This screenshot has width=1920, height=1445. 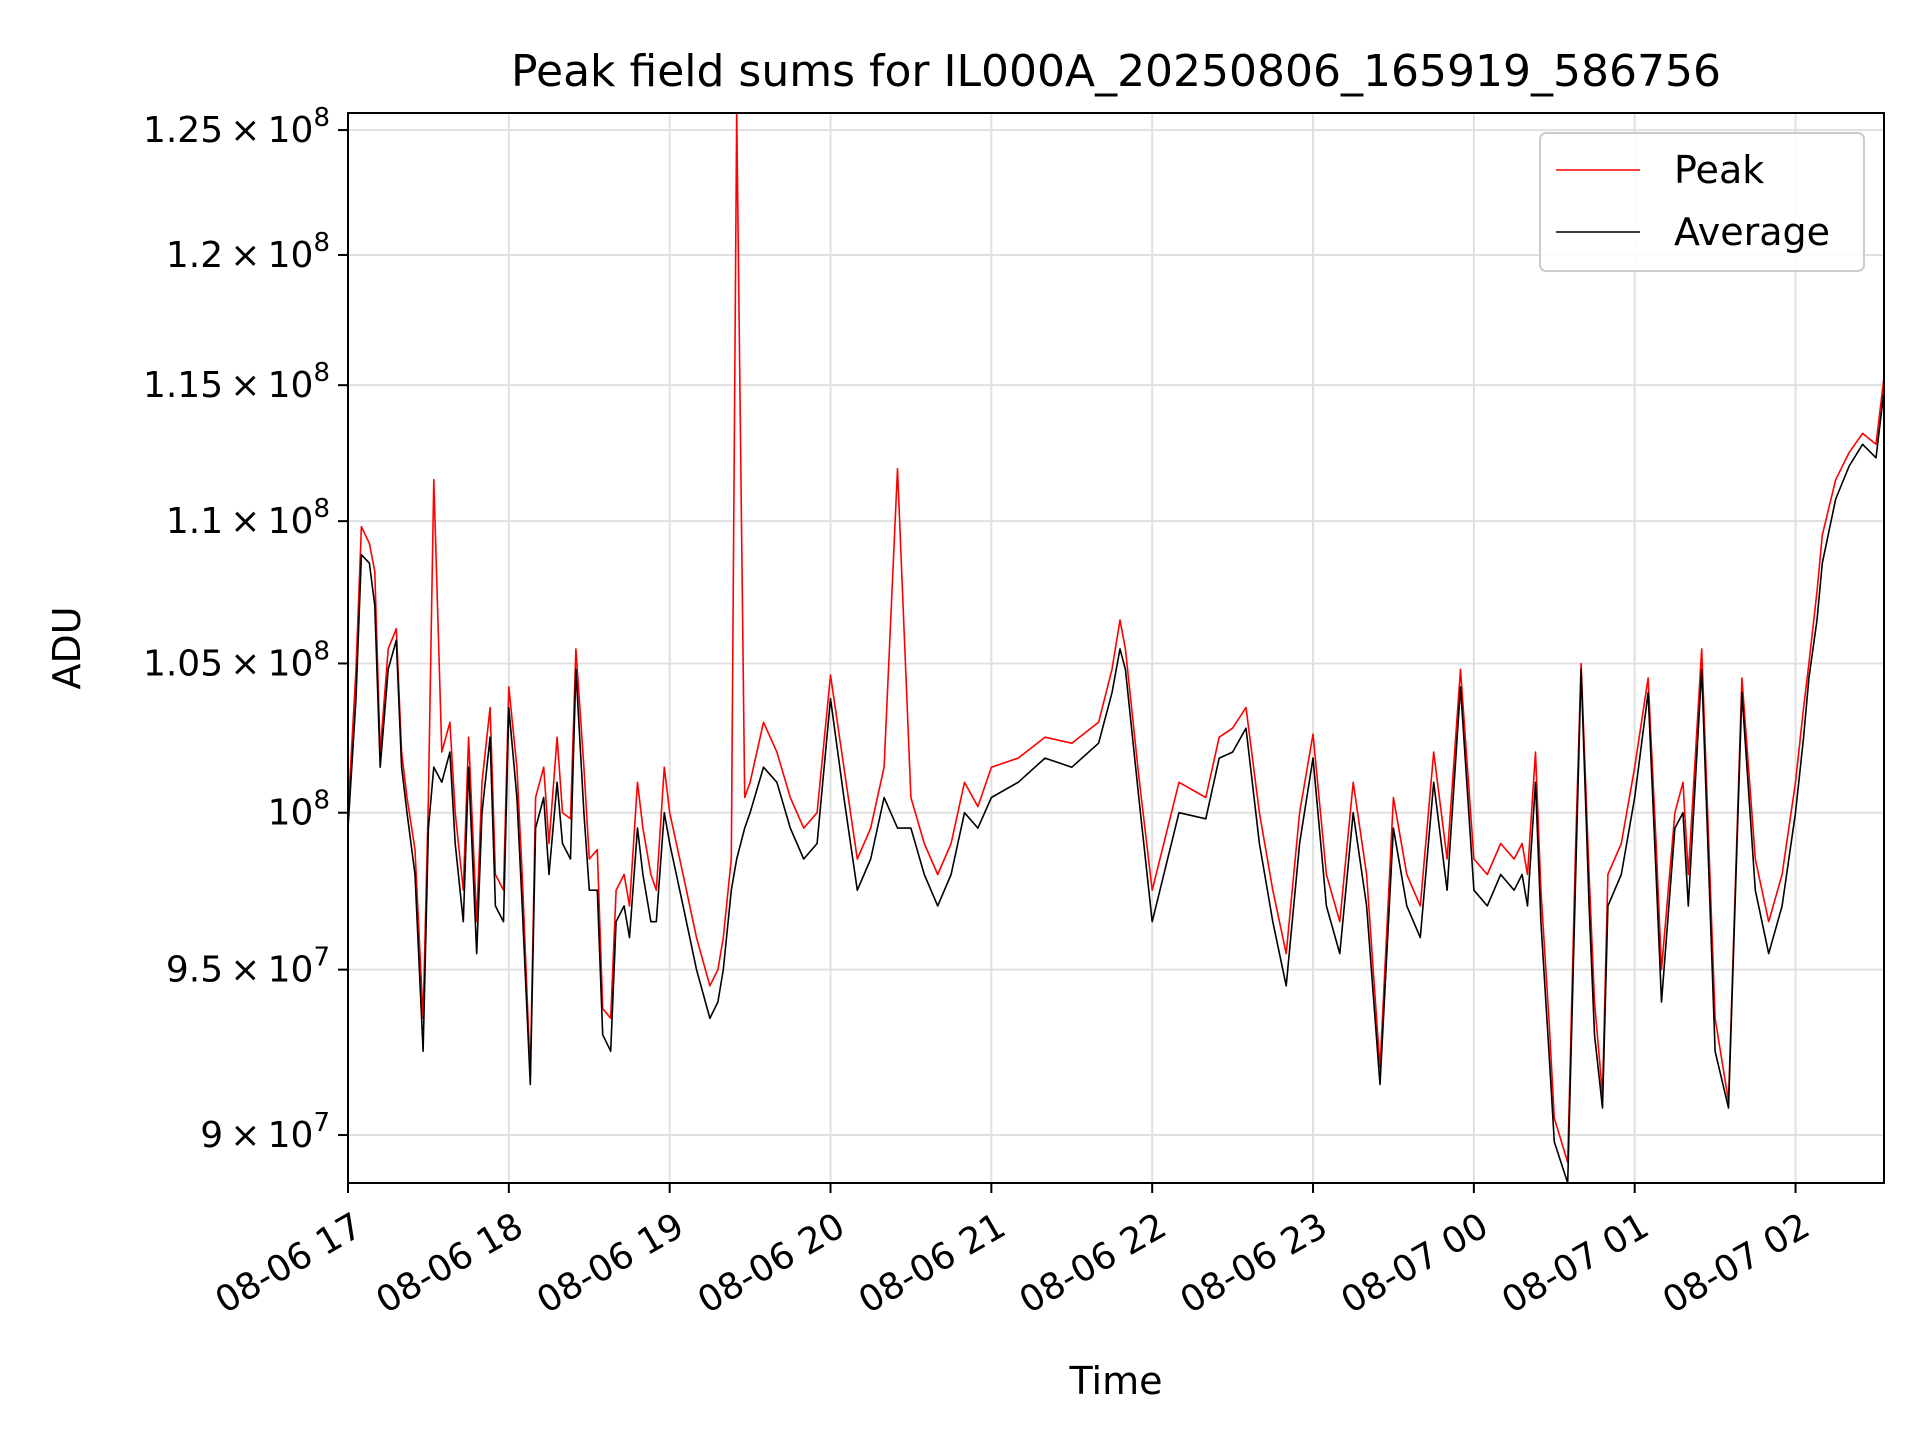 I want to click on legend-box, so click(x=1702, y=202).